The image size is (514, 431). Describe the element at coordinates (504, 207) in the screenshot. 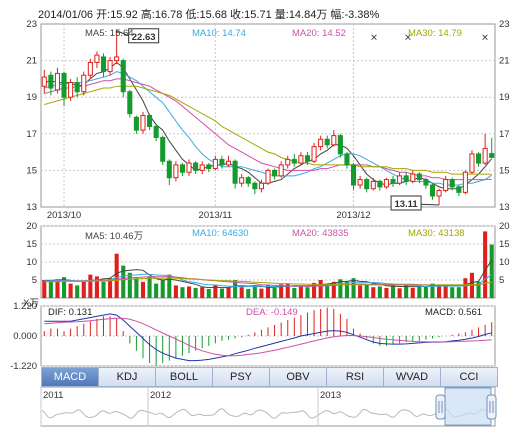

I see `price-y-tick-right: 13` at that location.